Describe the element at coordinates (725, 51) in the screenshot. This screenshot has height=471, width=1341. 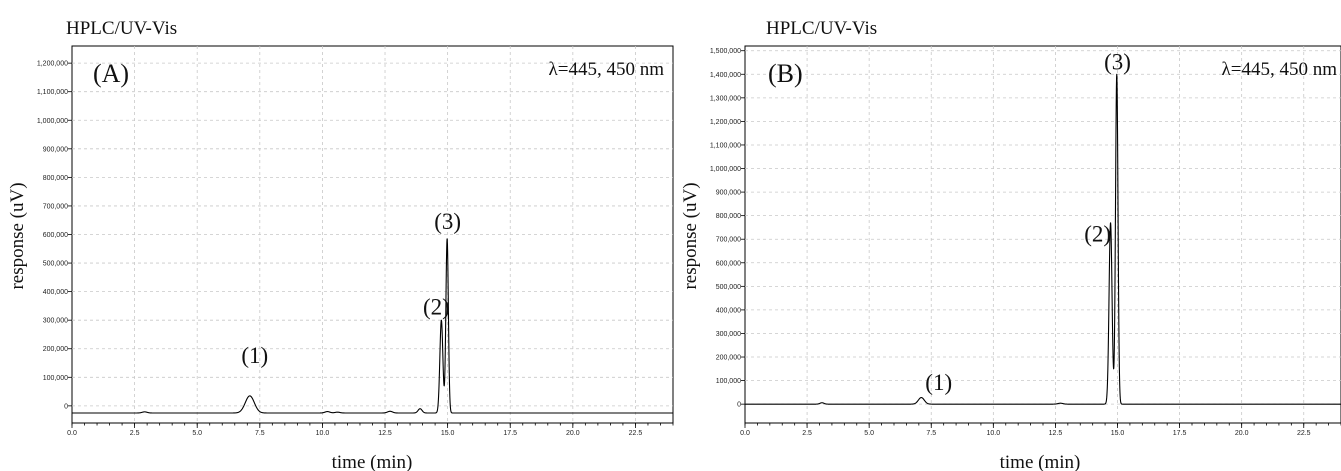
I see `y-tick-label: 1,500,000` at that location.